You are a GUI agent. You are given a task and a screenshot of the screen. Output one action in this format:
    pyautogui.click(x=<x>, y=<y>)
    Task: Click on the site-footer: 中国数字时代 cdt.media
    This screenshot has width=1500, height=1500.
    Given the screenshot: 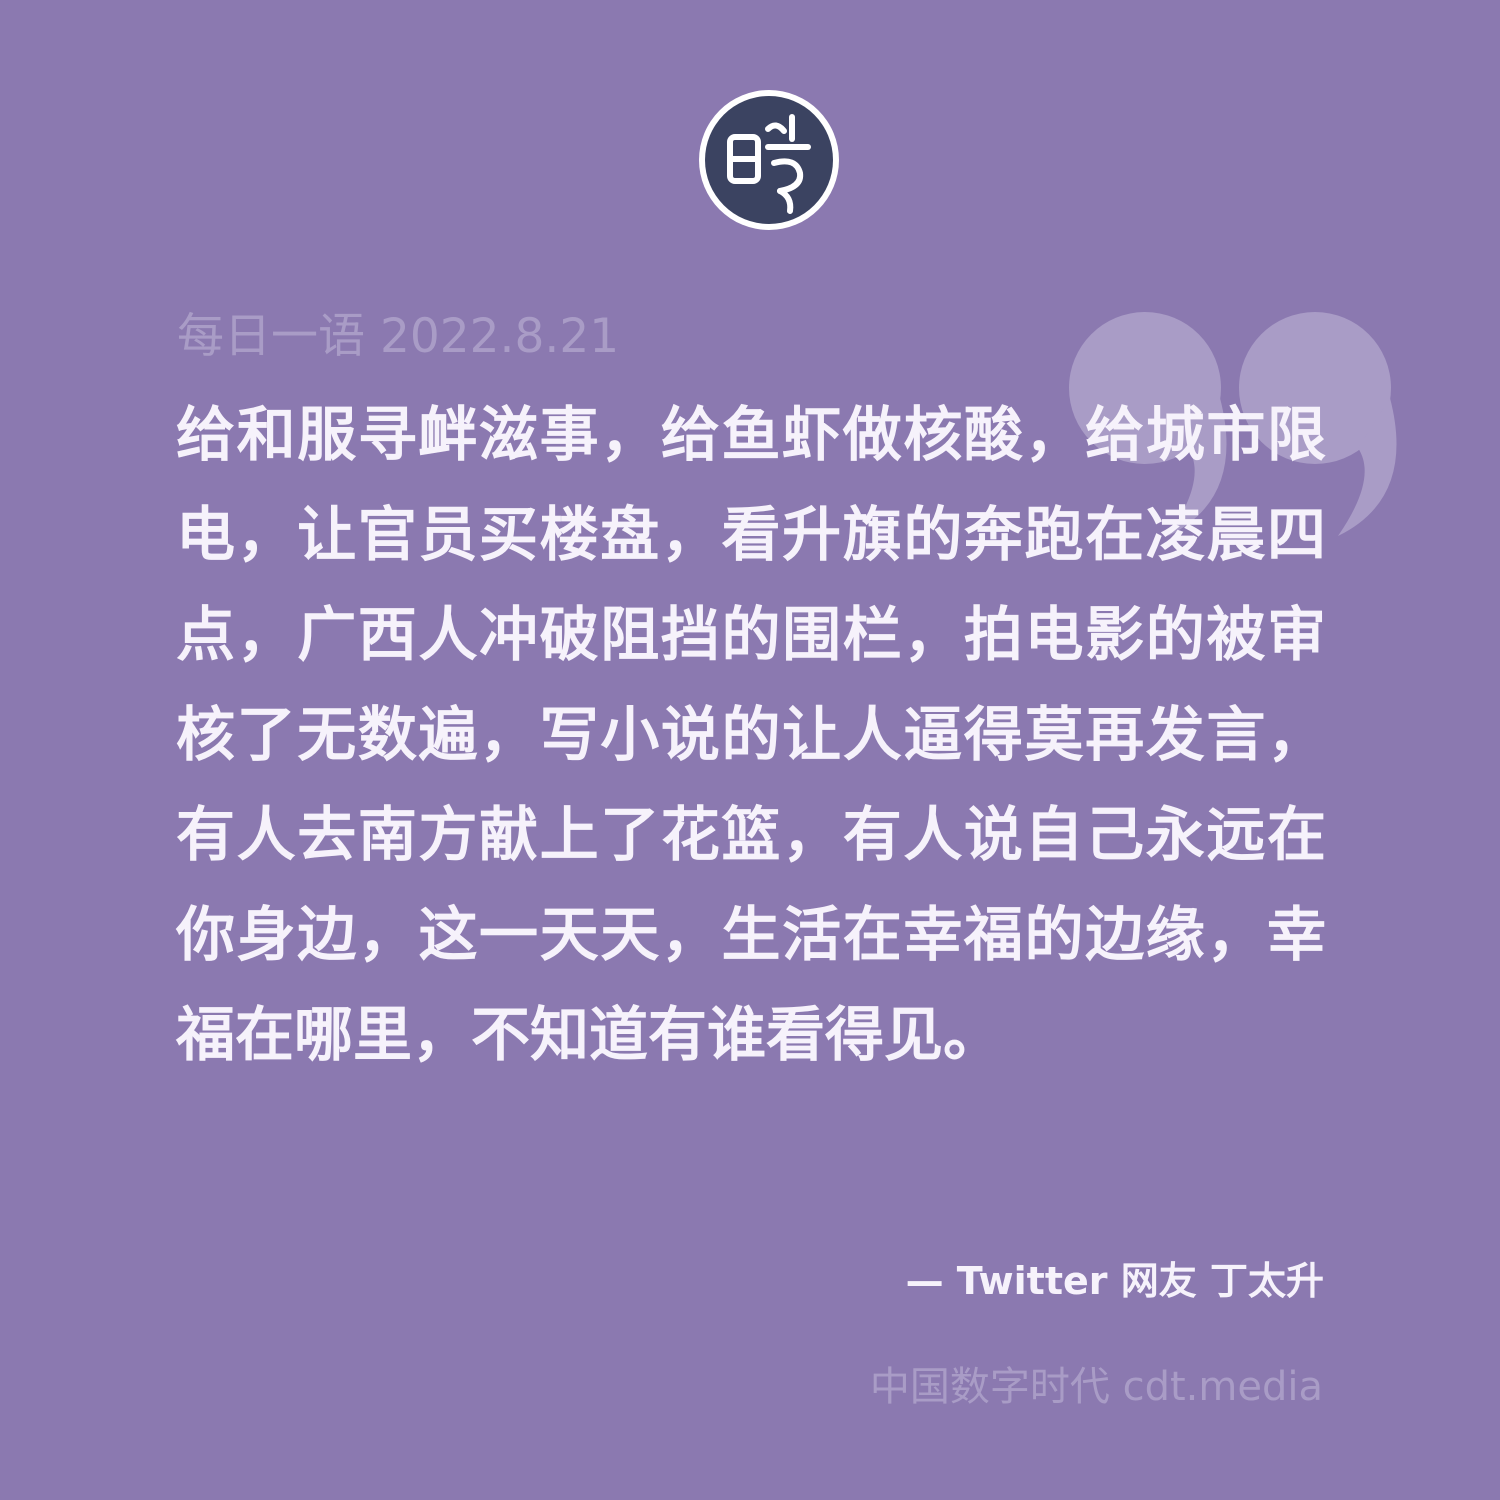 What is the action you would take?
    pyautogui.click(x=1096, y=1387)
    